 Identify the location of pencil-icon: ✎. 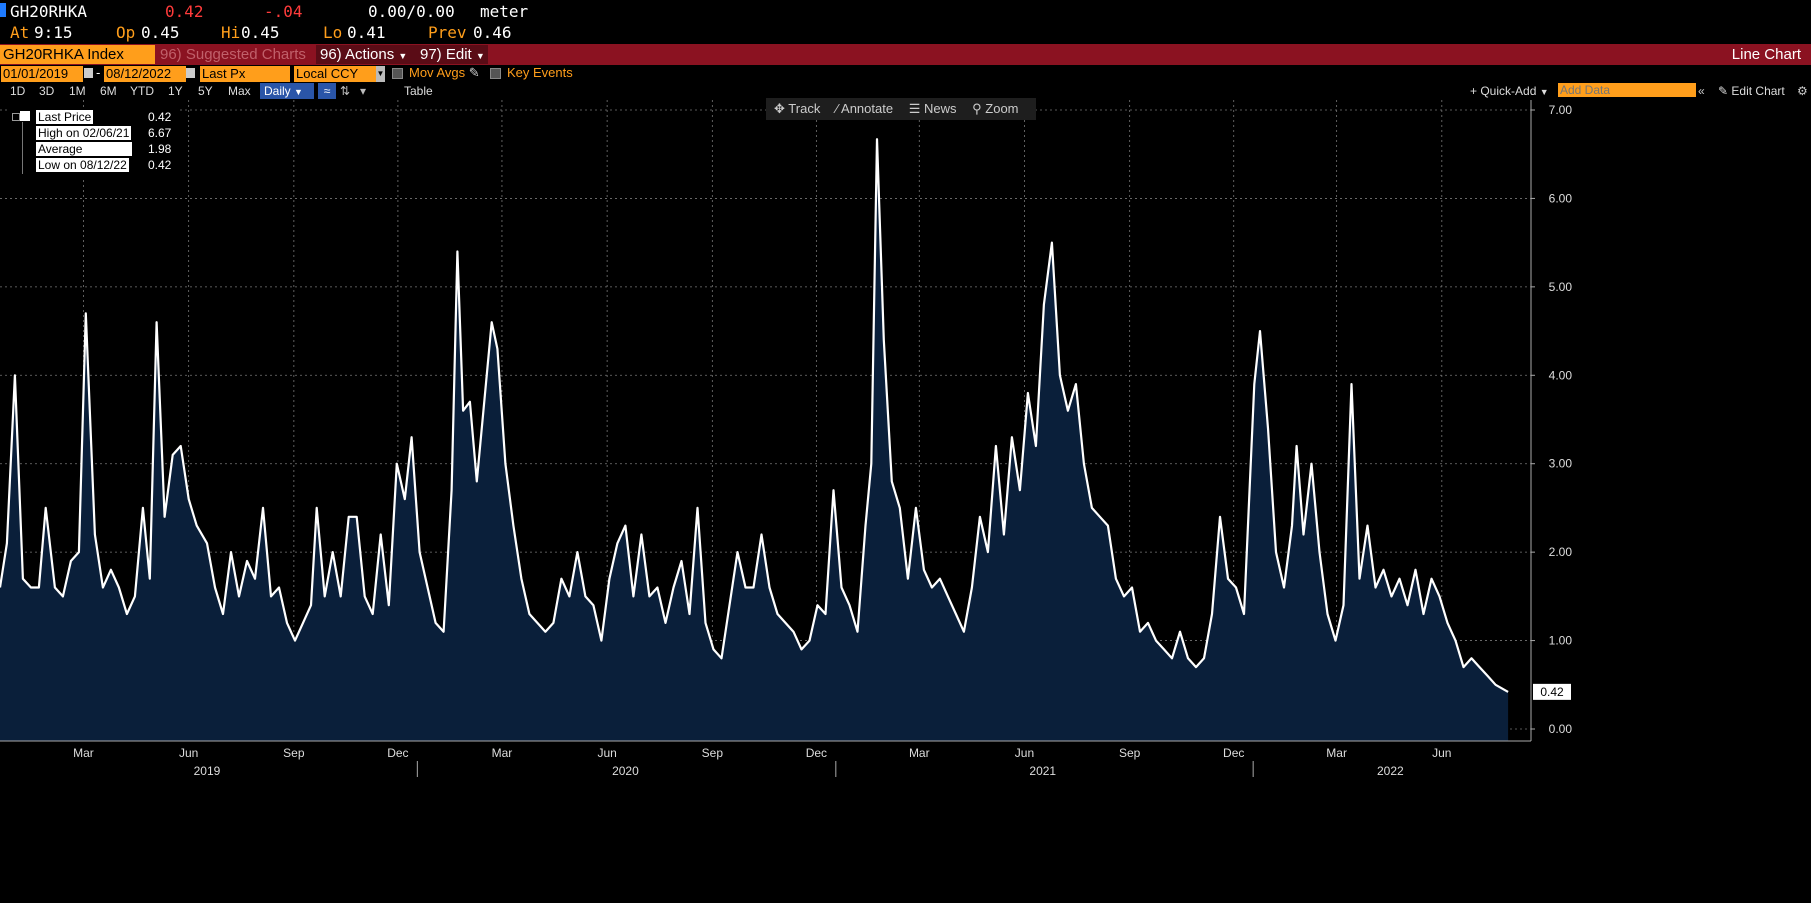
(1723, 91).